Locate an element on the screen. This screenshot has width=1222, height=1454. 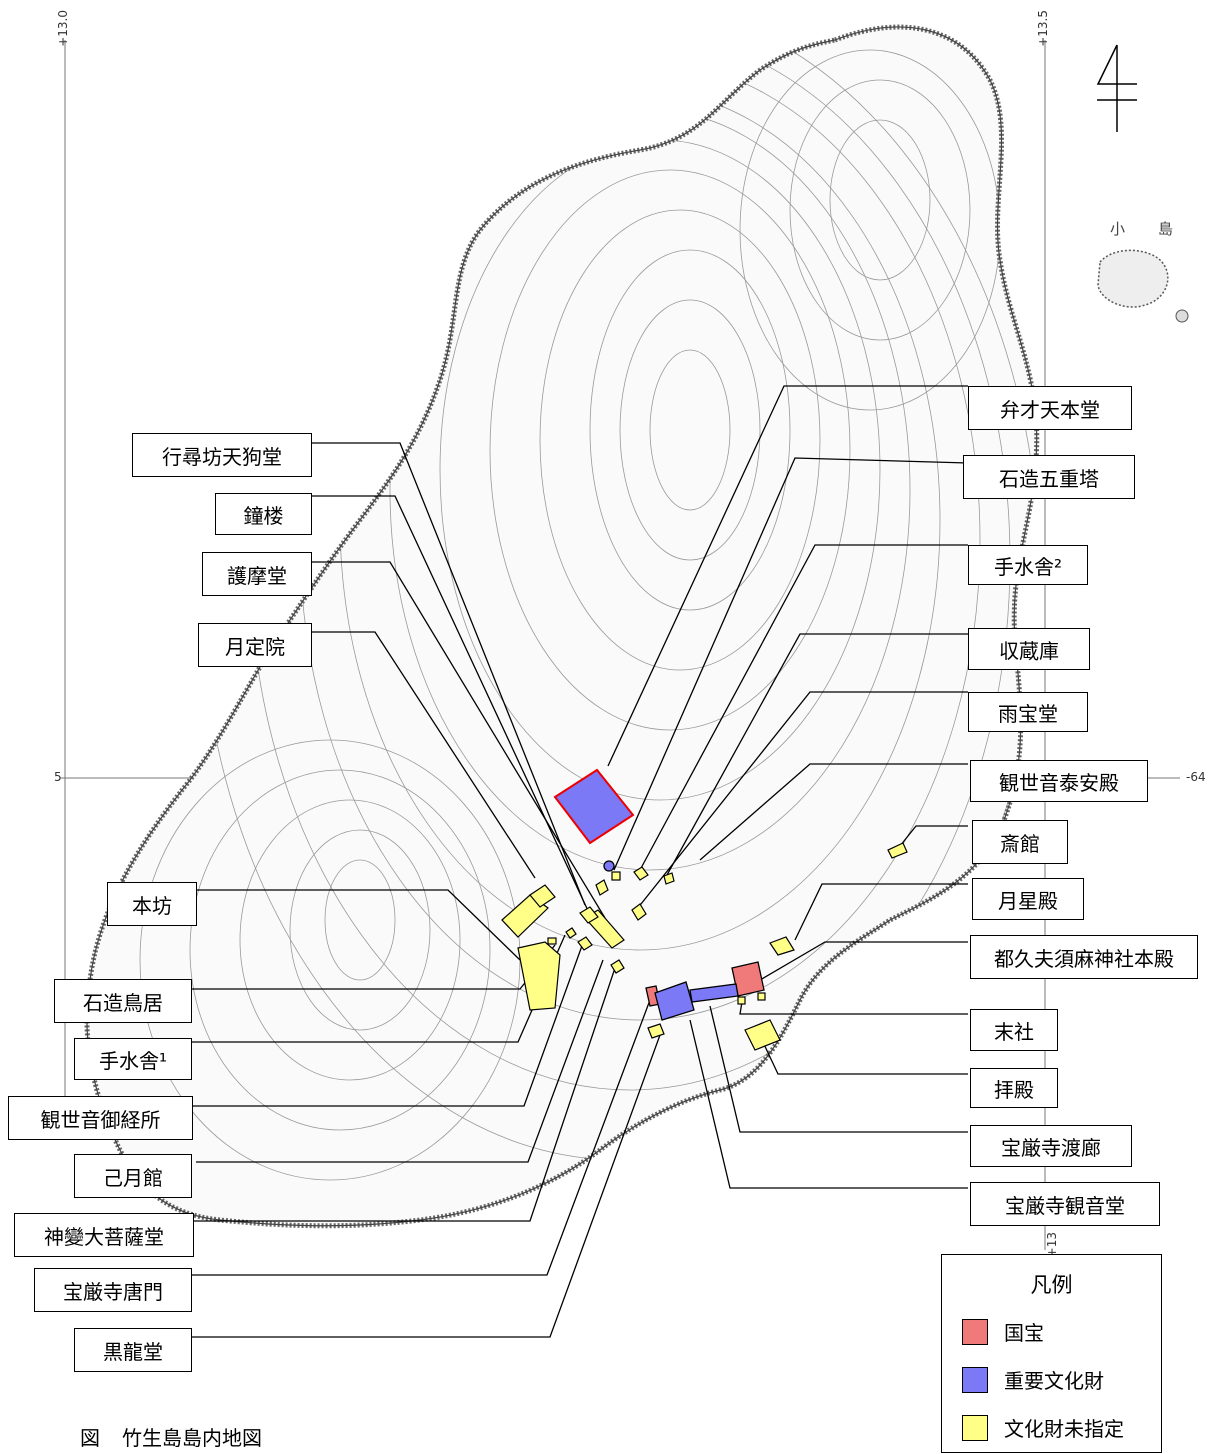
islet-label-1: 小 is located at coordinates (1118, 229).